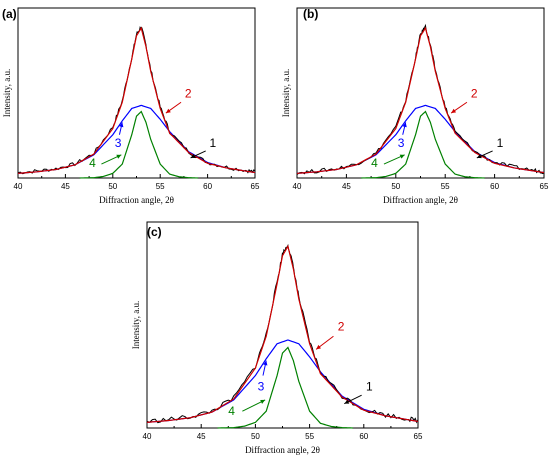 Image resolution: width=550 pixels, height=460 pixels. What do you see at coordinates (310, 14) in the screenshot?
I see `panel-label: (b)` at bounding box center [310, 14].